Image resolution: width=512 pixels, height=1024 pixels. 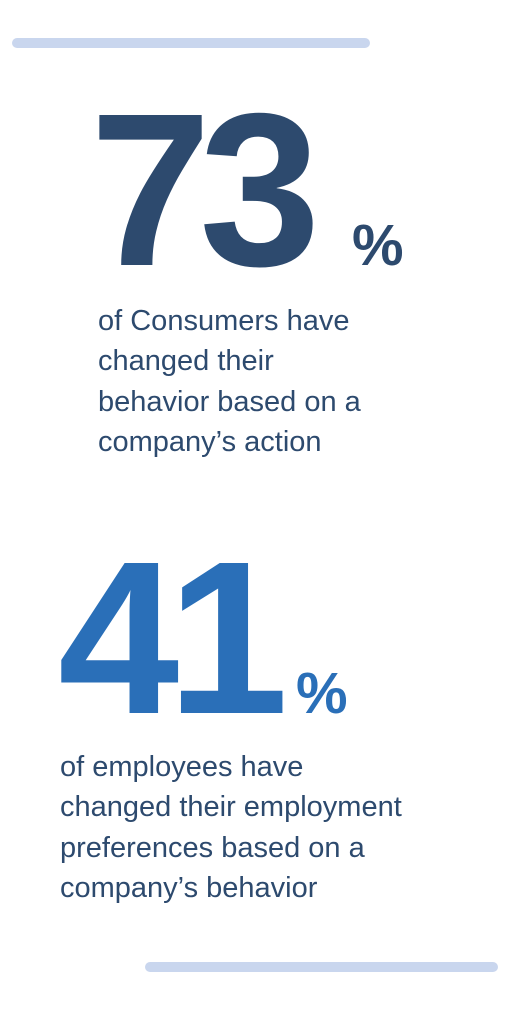 I want to click on stat-description: changed their, so click(x=186, y=361).